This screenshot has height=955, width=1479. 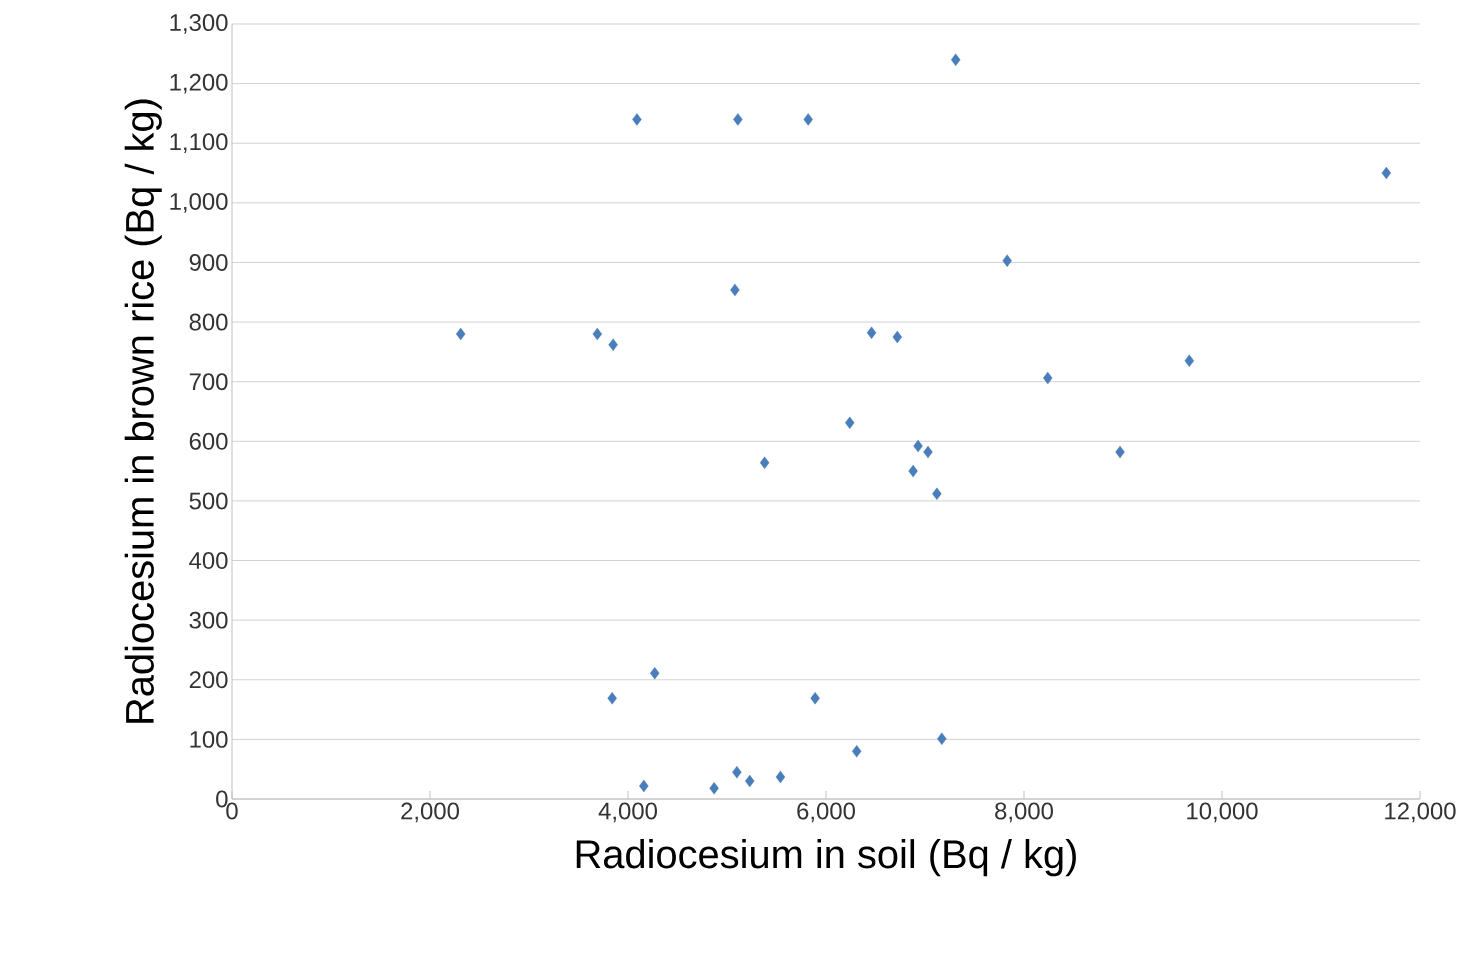 I want to click on y-tick-label: 600, so click(x=208, y=441).